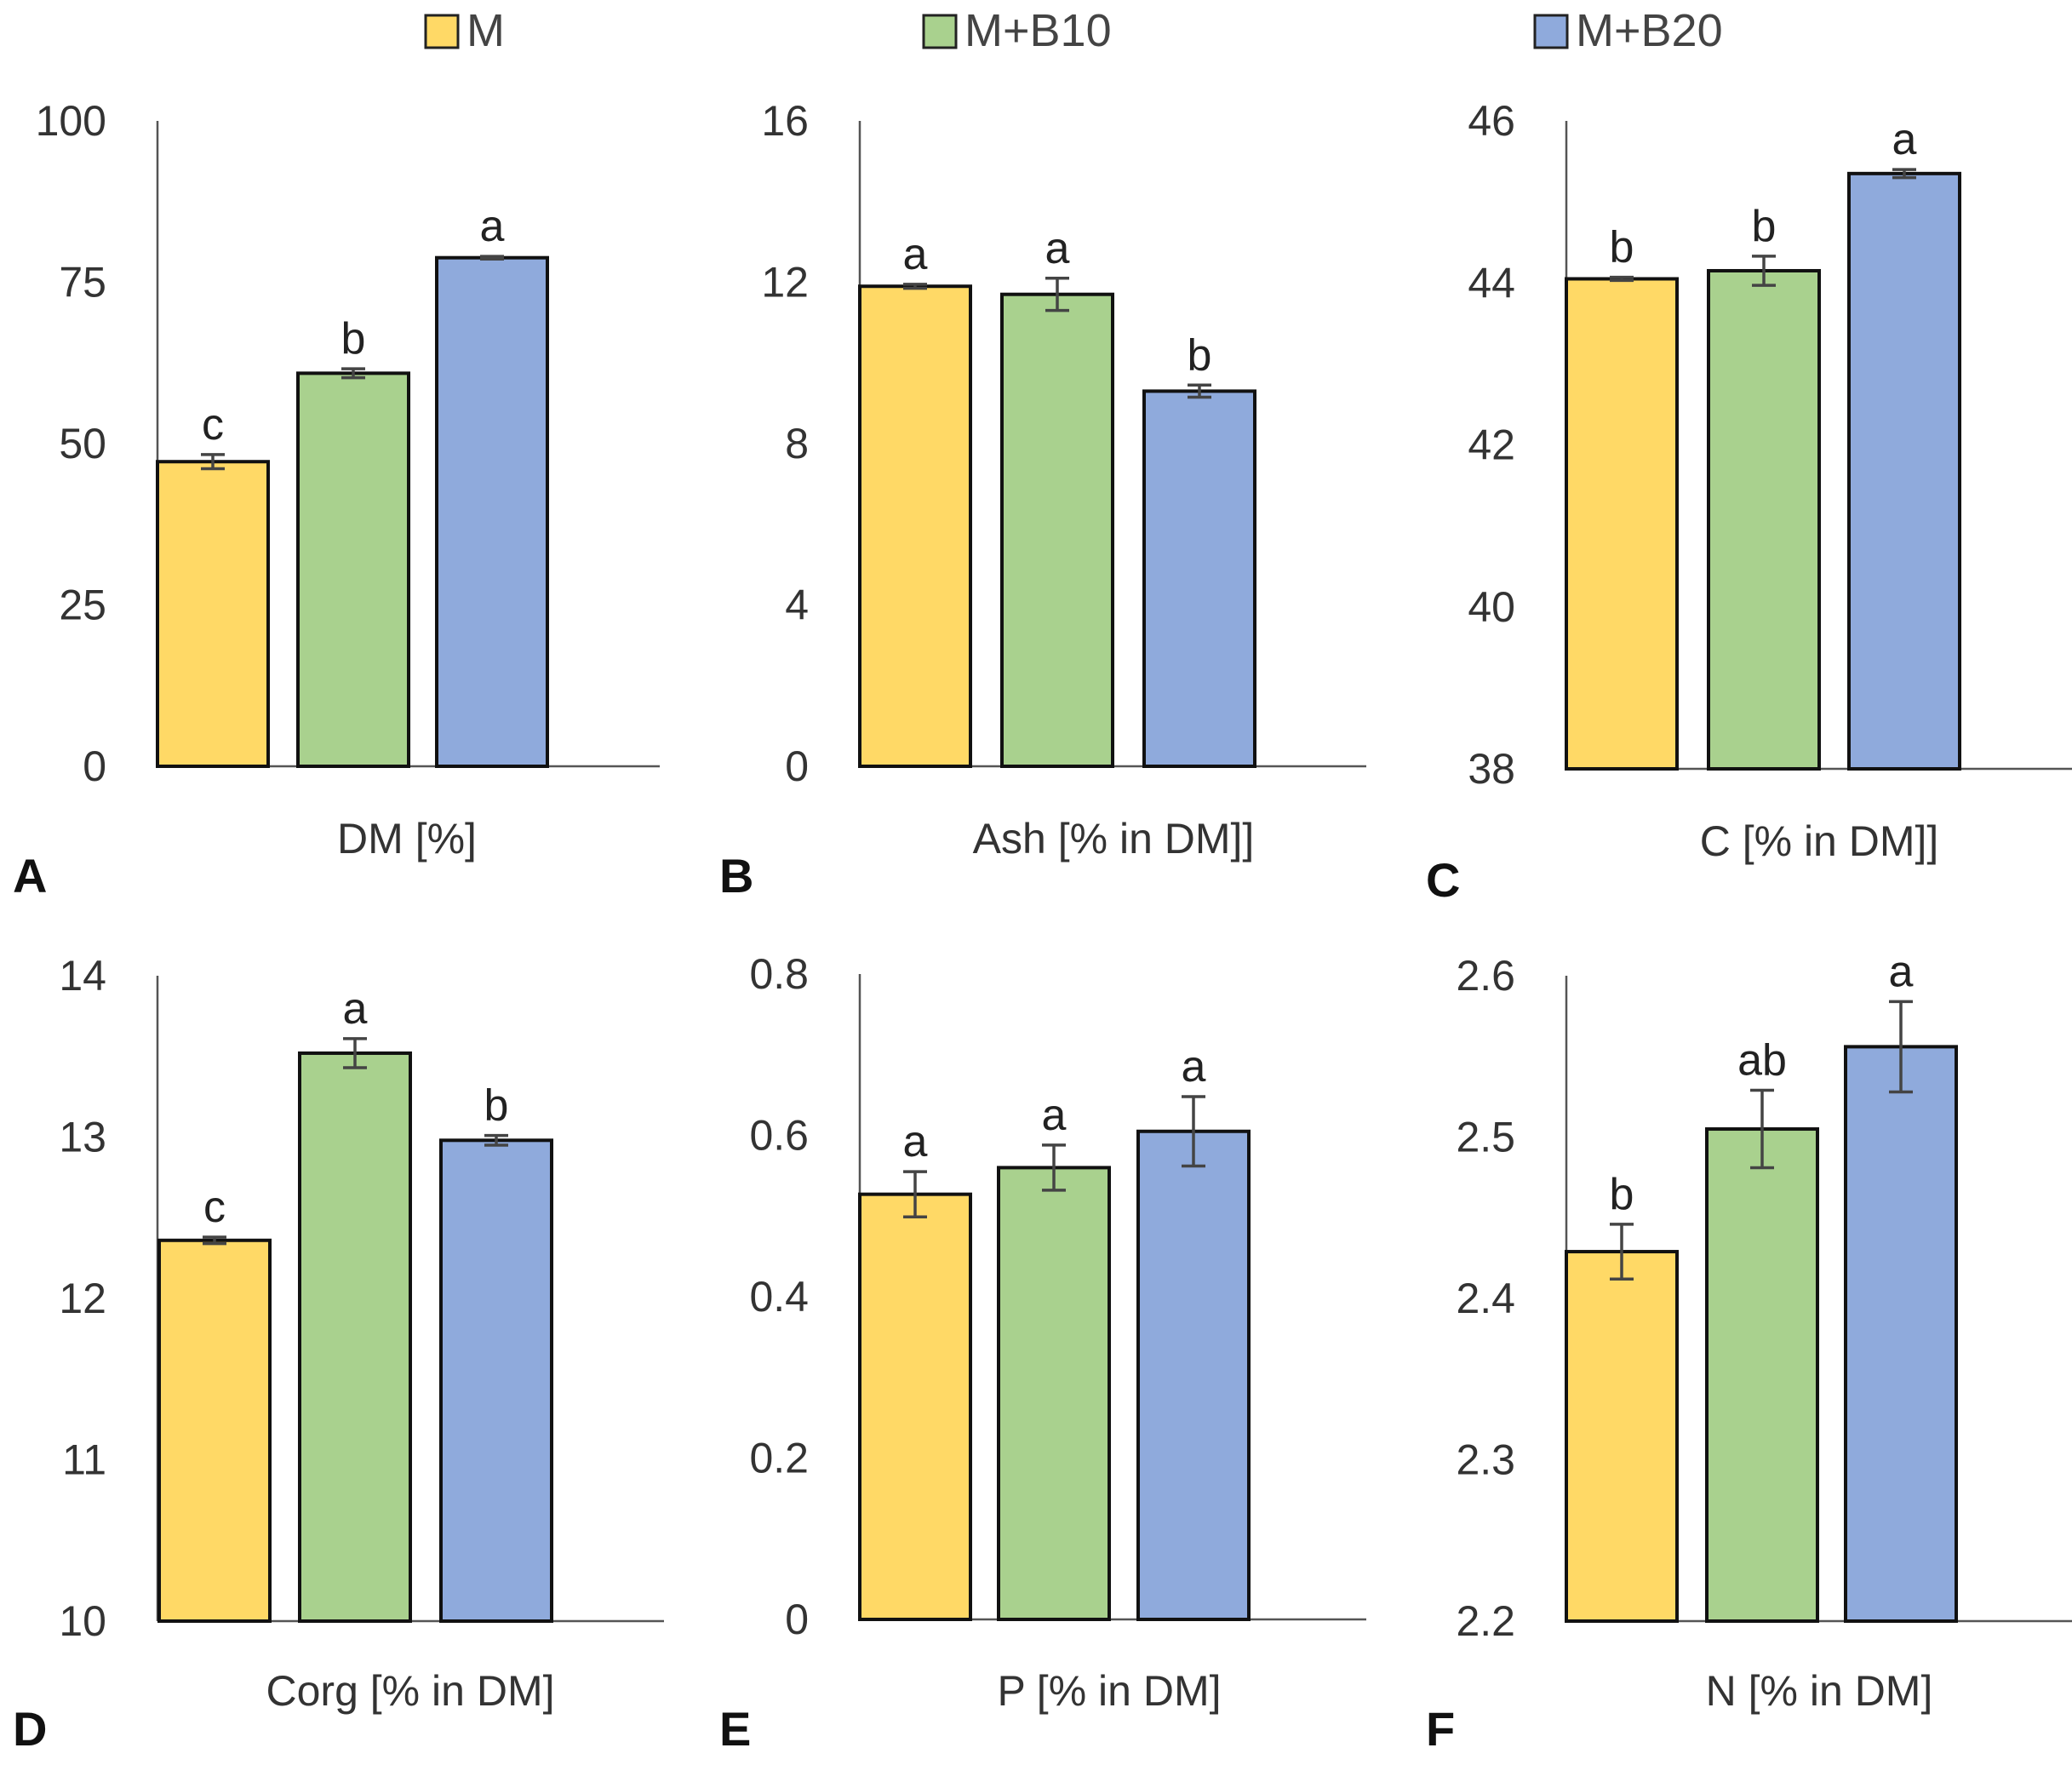  Describe the element at coordinates (1485, 976) in the screenshot. I see `y-tick-label: 2.6` at that location.